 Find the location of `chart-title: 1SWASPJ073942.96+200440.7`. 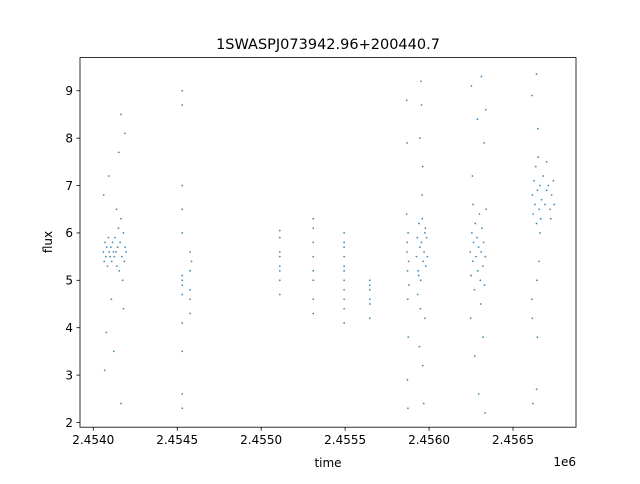

chart-title: 1SWASPJ073942.96+200440.7 is located at coordinates (328, 45).